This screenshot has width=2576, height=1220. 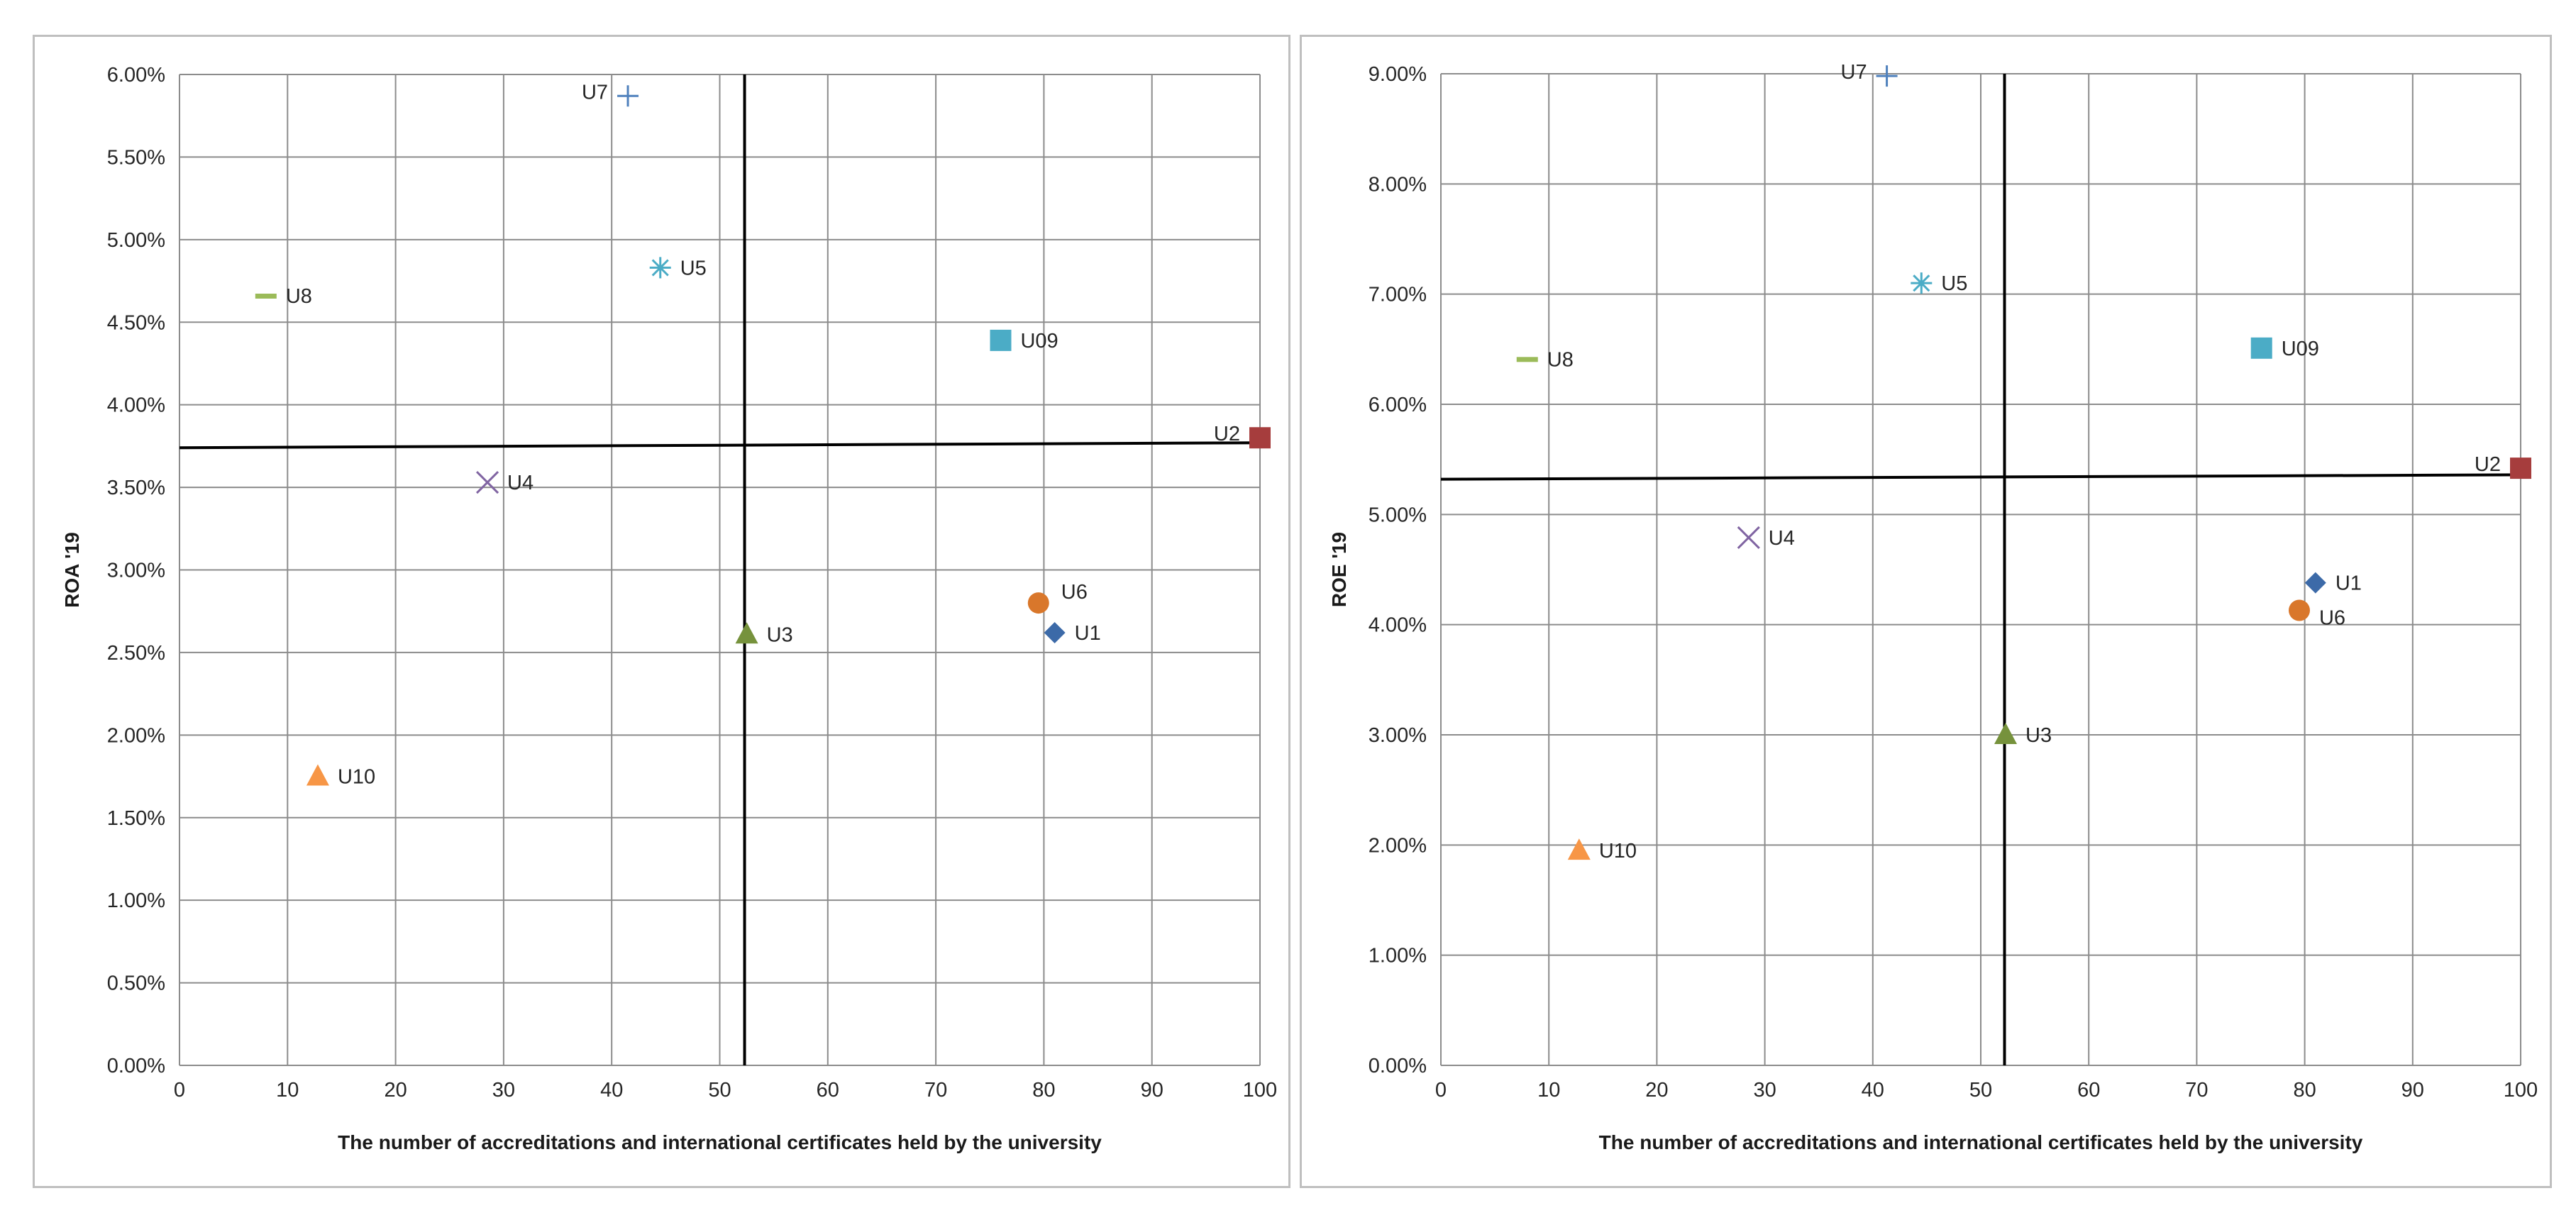 What do you see at coordinates (1618, 852) in the screenshot?
I see `point-label: U10` at bounding box center [1618, 852].